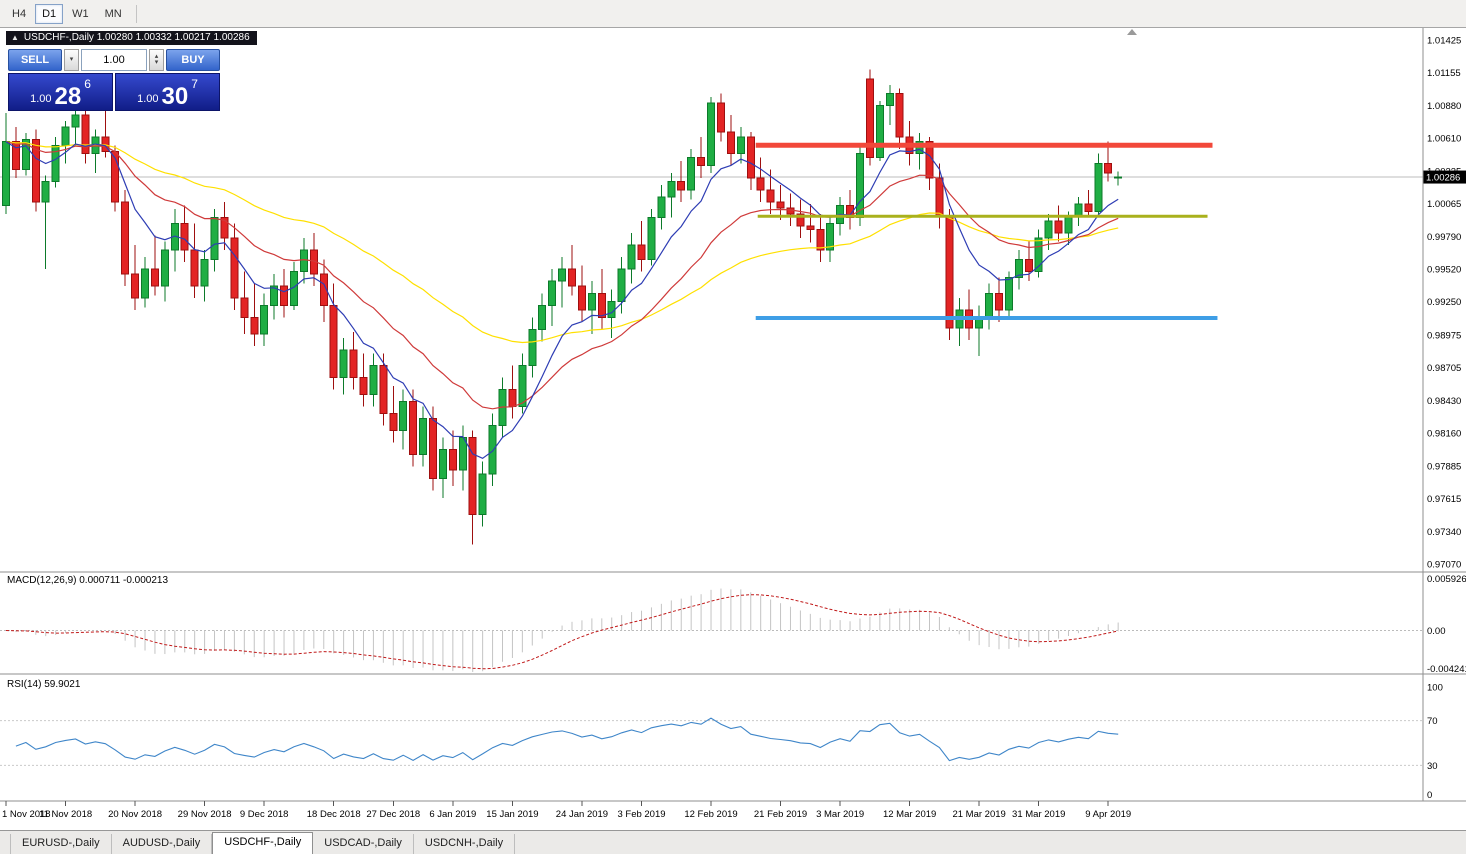 This screenshot has width=1466, height=854. Describe the element at coordinates (1444, 204) in the screenshot. I see `price-axis-label: 1.00065` at that location.